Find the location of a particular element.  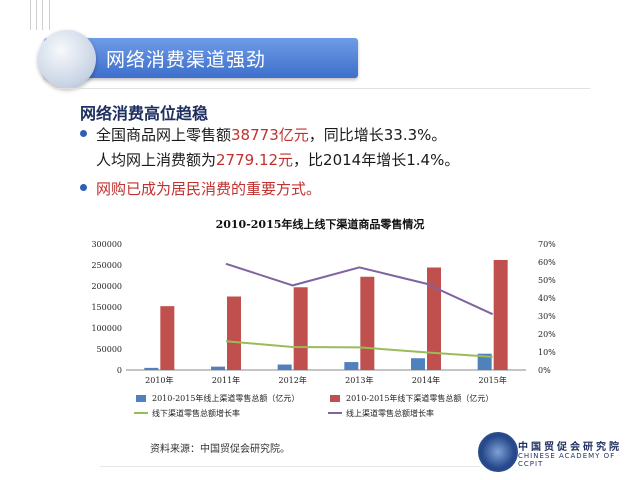

bullet-conclusion: 网购已成为居民消费的重要方式。 is located at coordinates (200, 188).